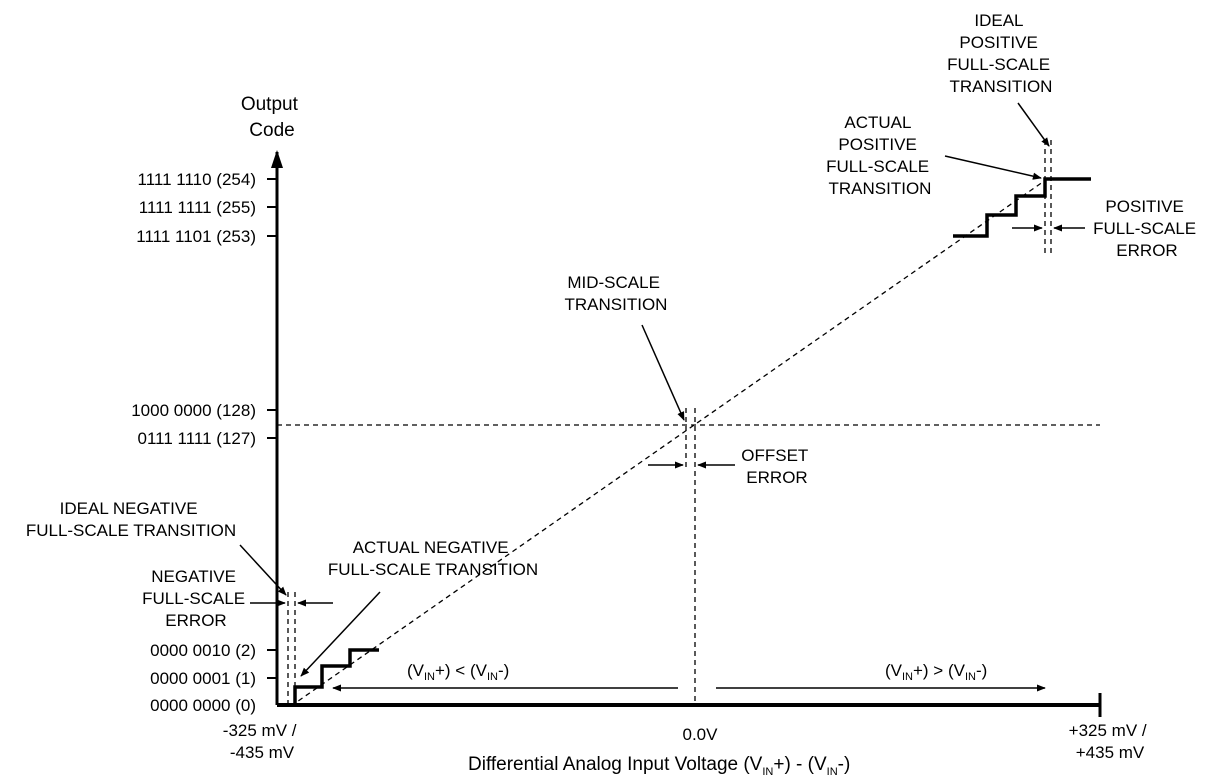  Describe the element at coordinates (1001, 53) in the screenshot. I see `ideal-pos-transition-label: IDEAL POSITIVE FULL-SCALE TRANSITION` at that location.